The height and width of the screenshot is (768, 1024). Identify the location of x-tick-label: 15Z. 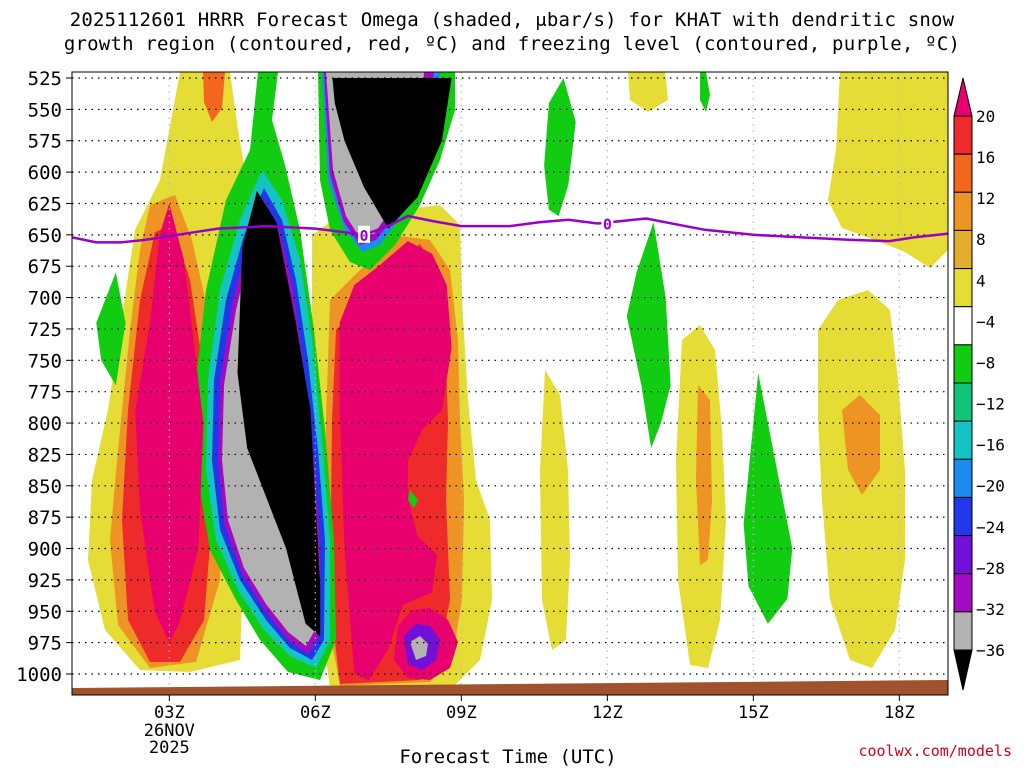
(753, 713).